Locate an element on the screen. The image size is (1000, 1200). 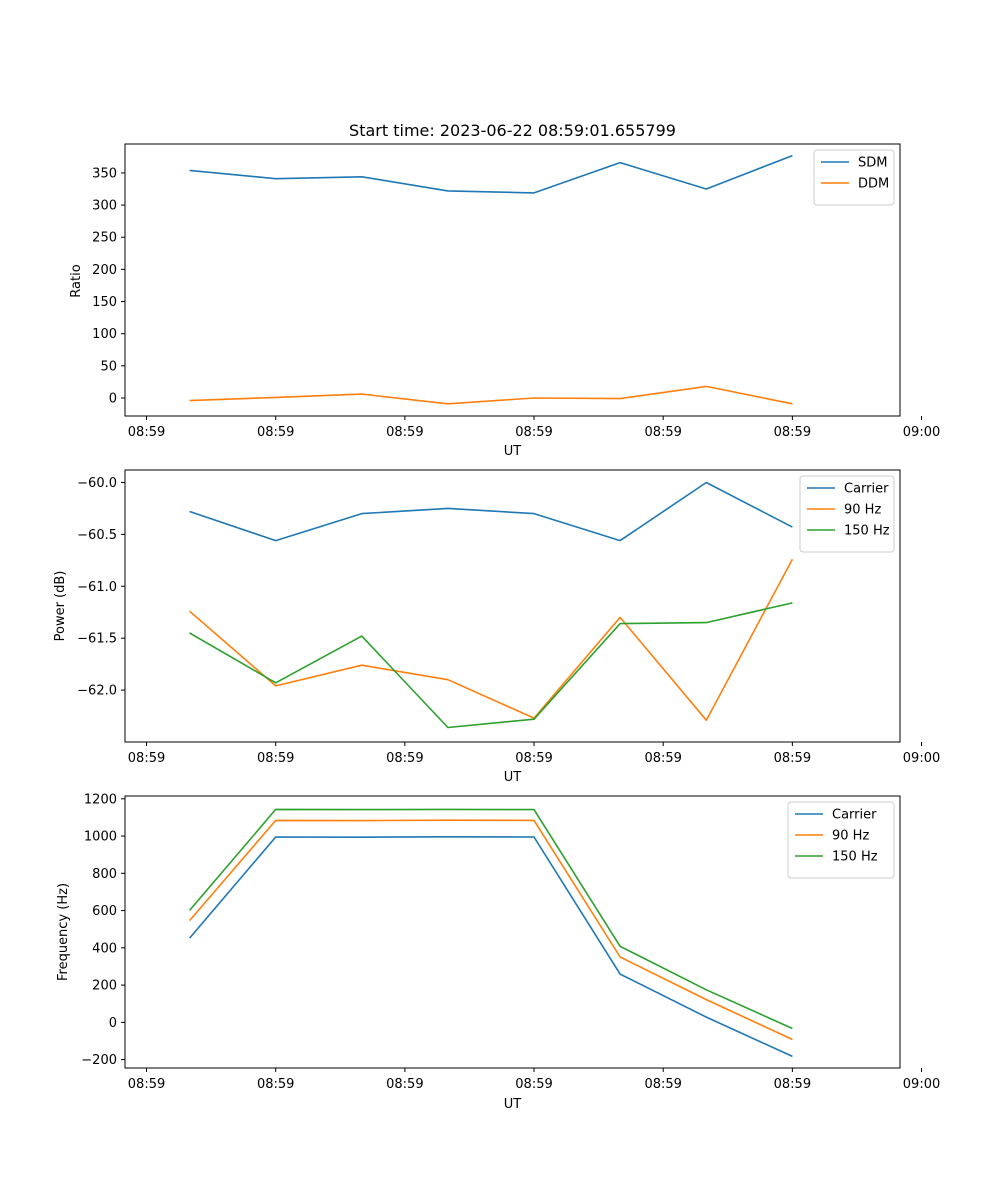
y-tick-label: 100 is located at coordinates (104, 334).